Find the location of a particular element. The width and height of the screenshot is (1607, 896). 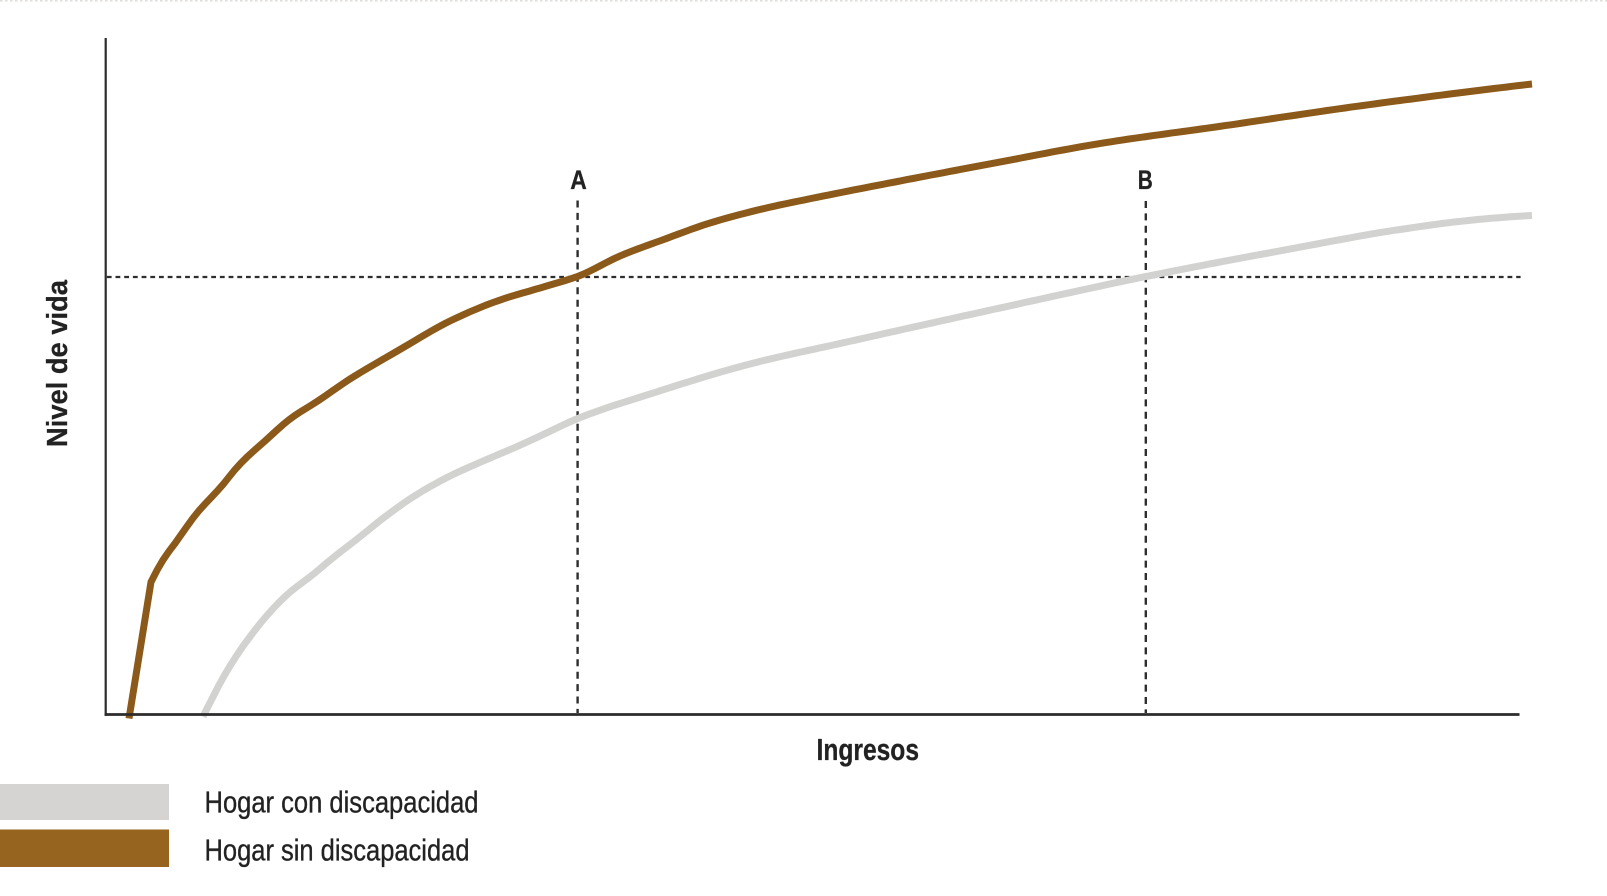

svg-text: Hogar con discapacidad is located at coordinates (342, 802).